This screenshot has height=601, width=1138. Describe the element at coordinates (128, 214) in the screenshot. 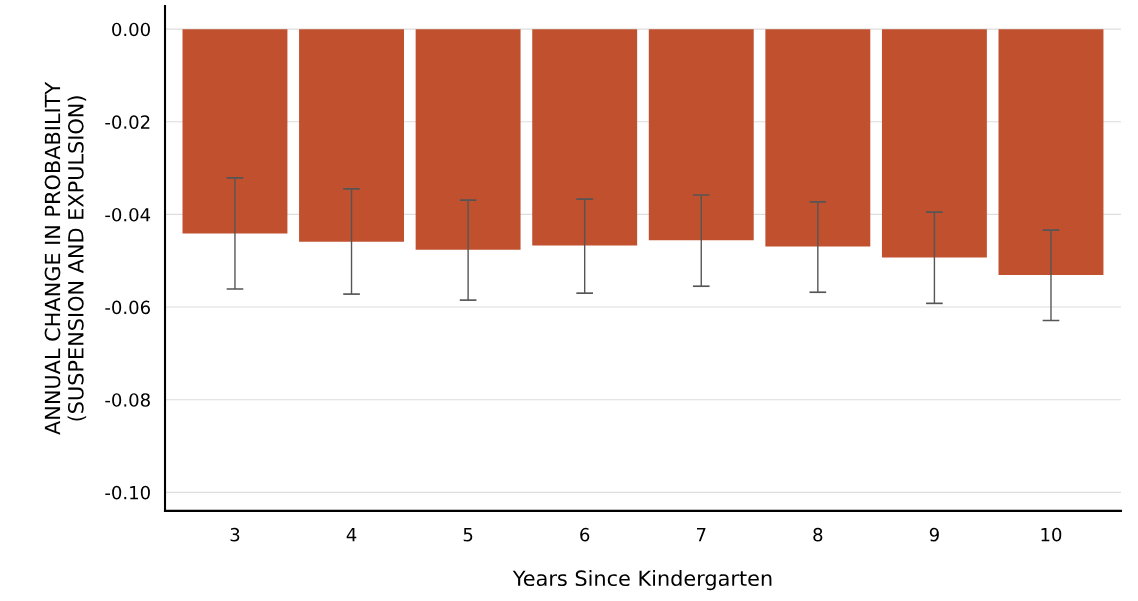

I see `y-tick-label: -0.04` at that location.